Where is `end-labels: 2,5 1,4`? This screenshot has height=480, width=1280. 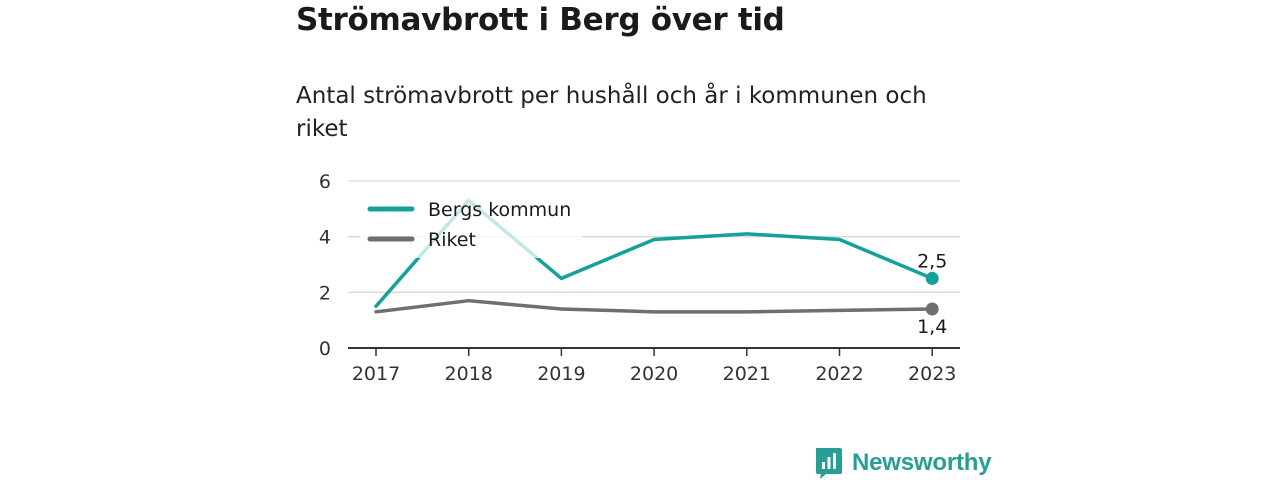
end-labels: 2,5 1,4 is located at coordinates (932, 294).